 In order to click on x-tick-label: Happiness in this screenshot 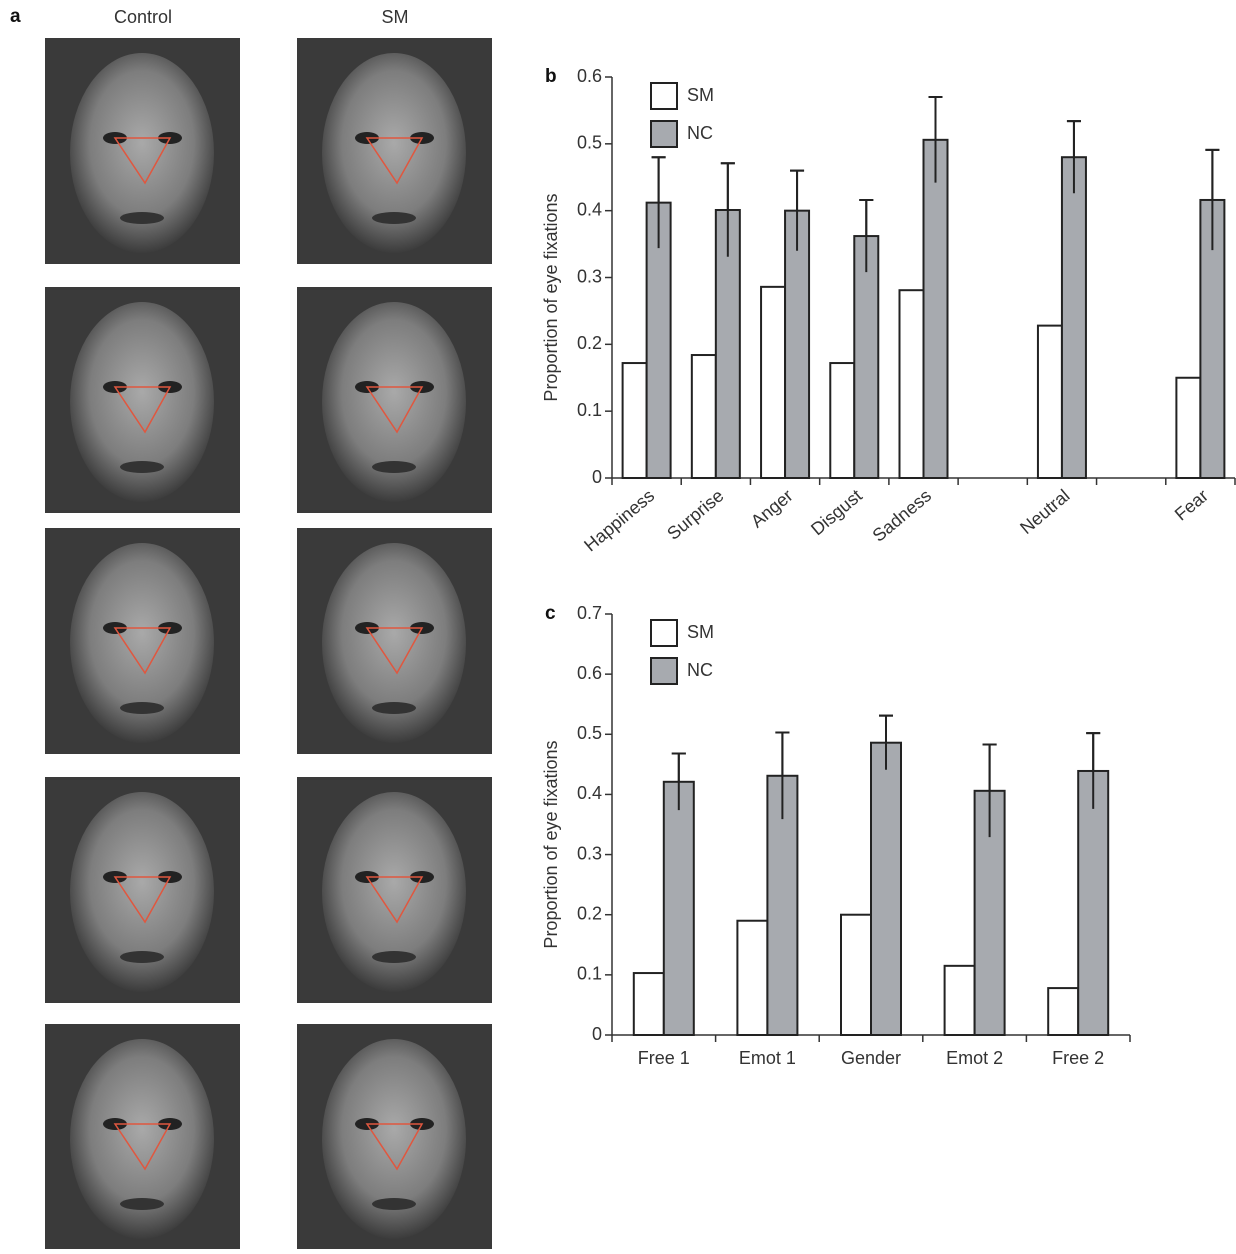, I will do `click(619, 520)`.